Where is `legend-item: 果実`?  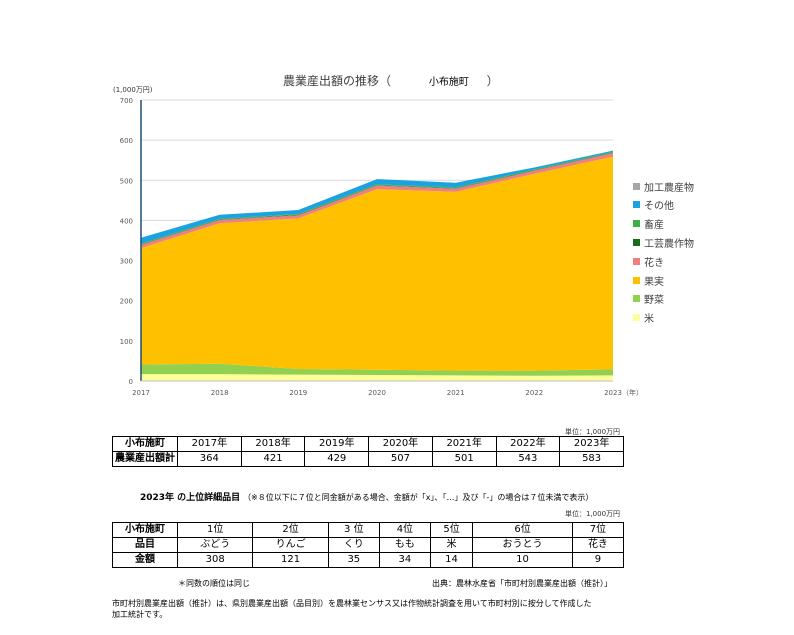
legend-item: 果実 is located at coordinates (648, 281).